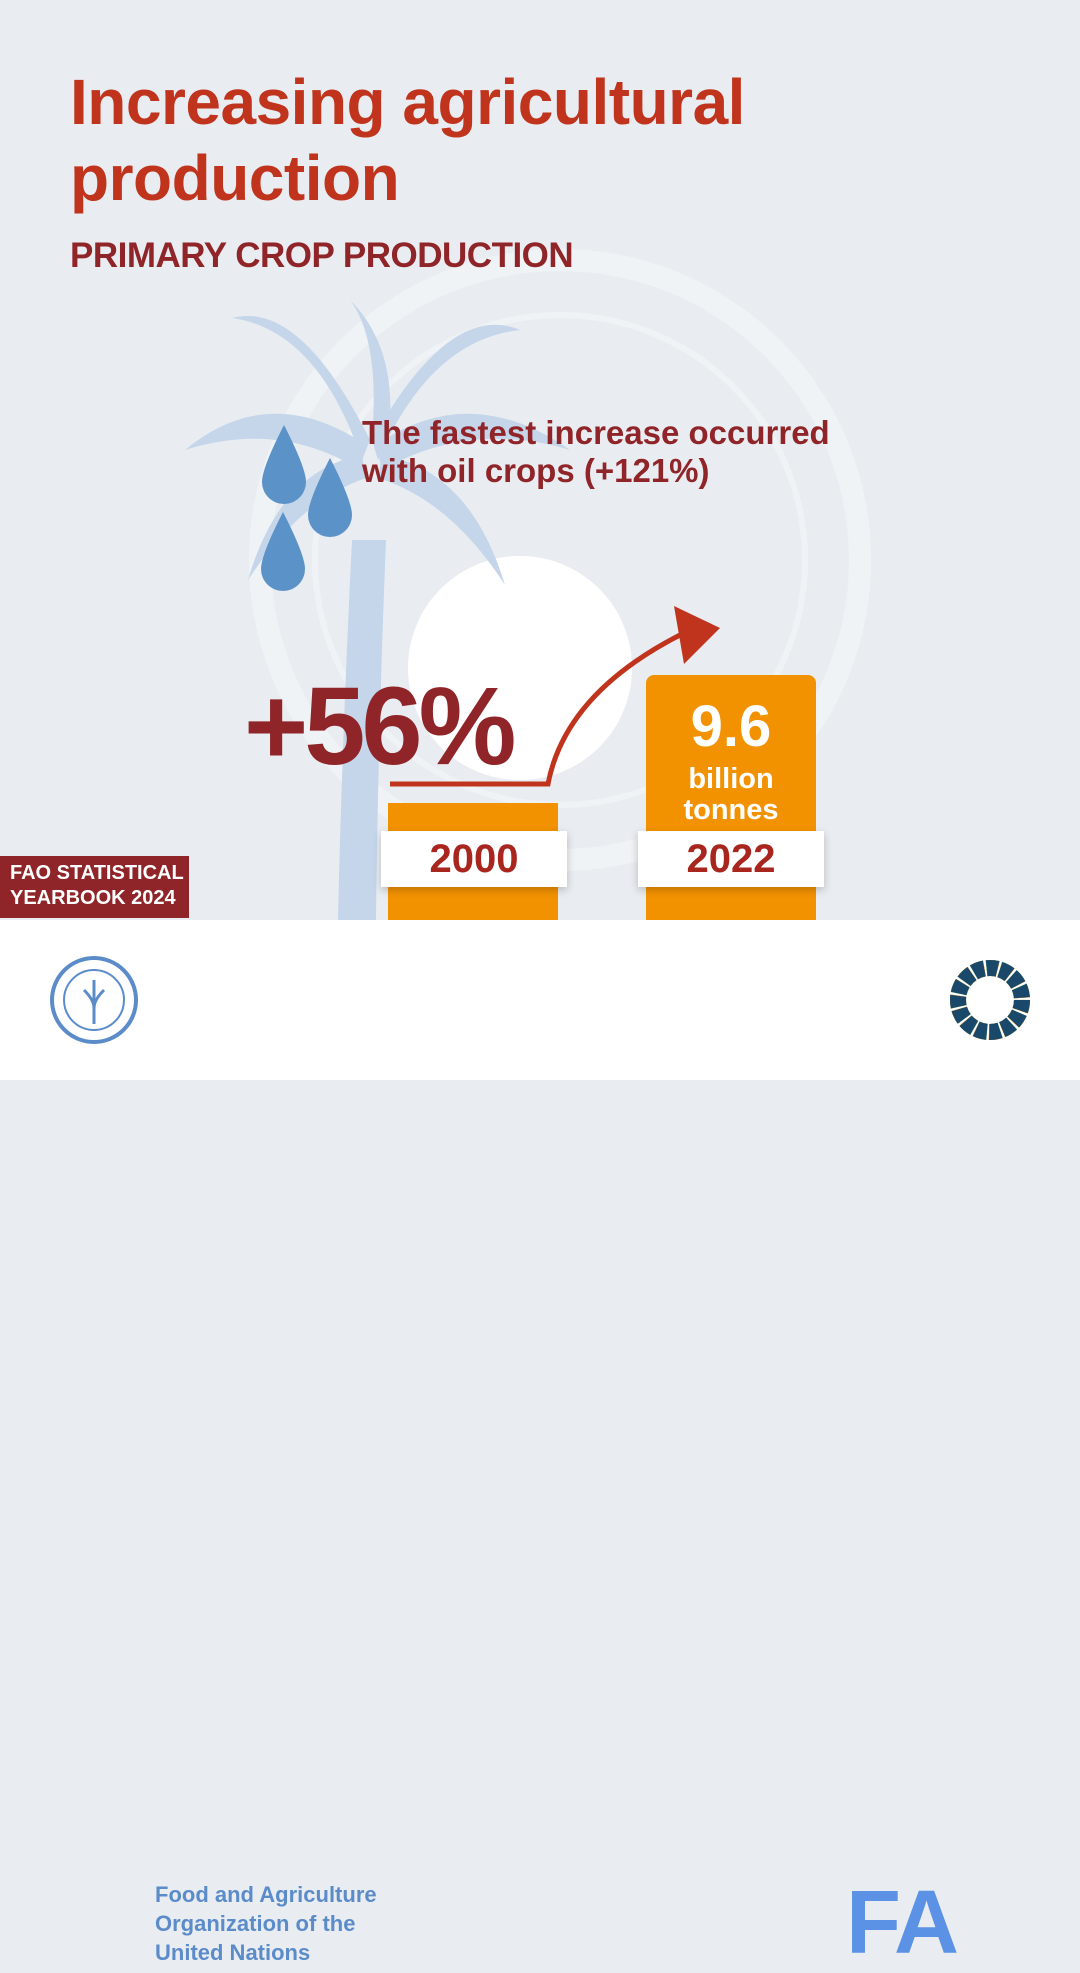 Image resolution: width=1080 pixels, height=1973 pixels. Describe the element at coordinates (235, 178) in the screenshot. I see `title-line-2: production` at that location.